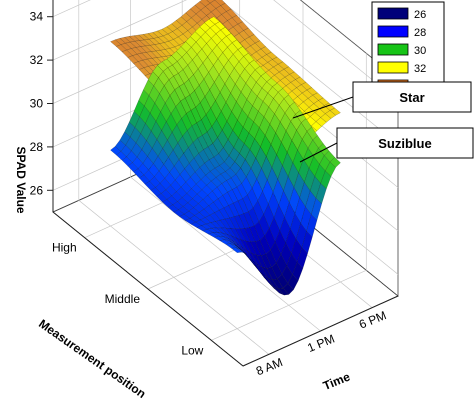  Describe the element at coordinates (123, 299) in the screenshot. I see `position-tick-label: Middle` at that location.